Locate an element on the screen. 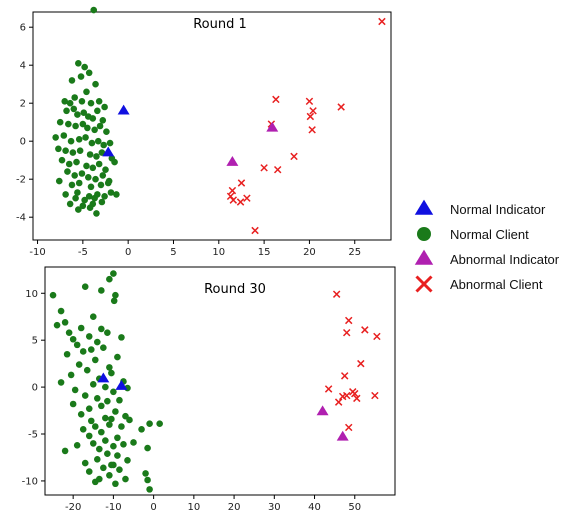 The height and width of the screenshot is (518, 581). legend-entry-normal-client: Normal Client is located at coordinates (473, 234).